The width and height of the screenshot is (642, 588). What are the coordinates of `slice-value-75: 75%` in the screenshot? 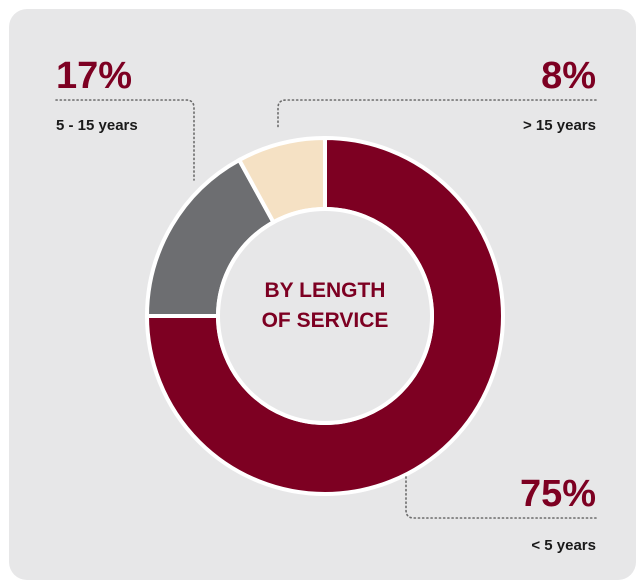 It's located at (558, 494).